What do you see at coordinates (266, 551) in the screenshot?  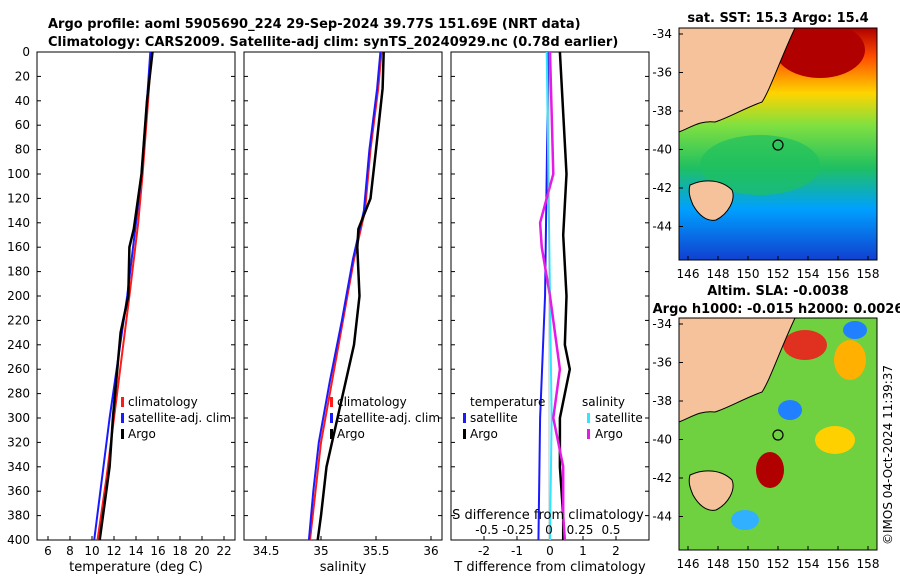 I see `x-tick-label: 34.5` at bounding box center [266, 551].